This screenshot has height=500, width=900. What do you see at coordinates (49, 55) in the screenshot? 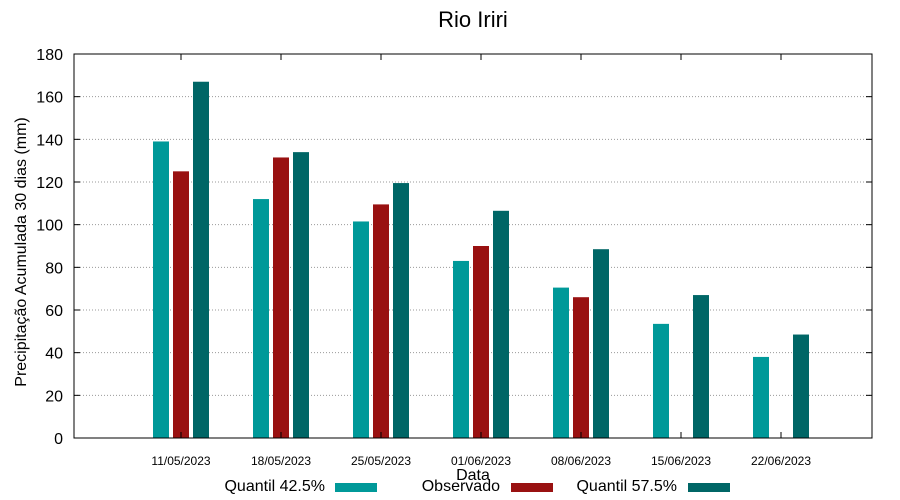
I see `y-tick-label: 180` at bounding box center [49, 55].